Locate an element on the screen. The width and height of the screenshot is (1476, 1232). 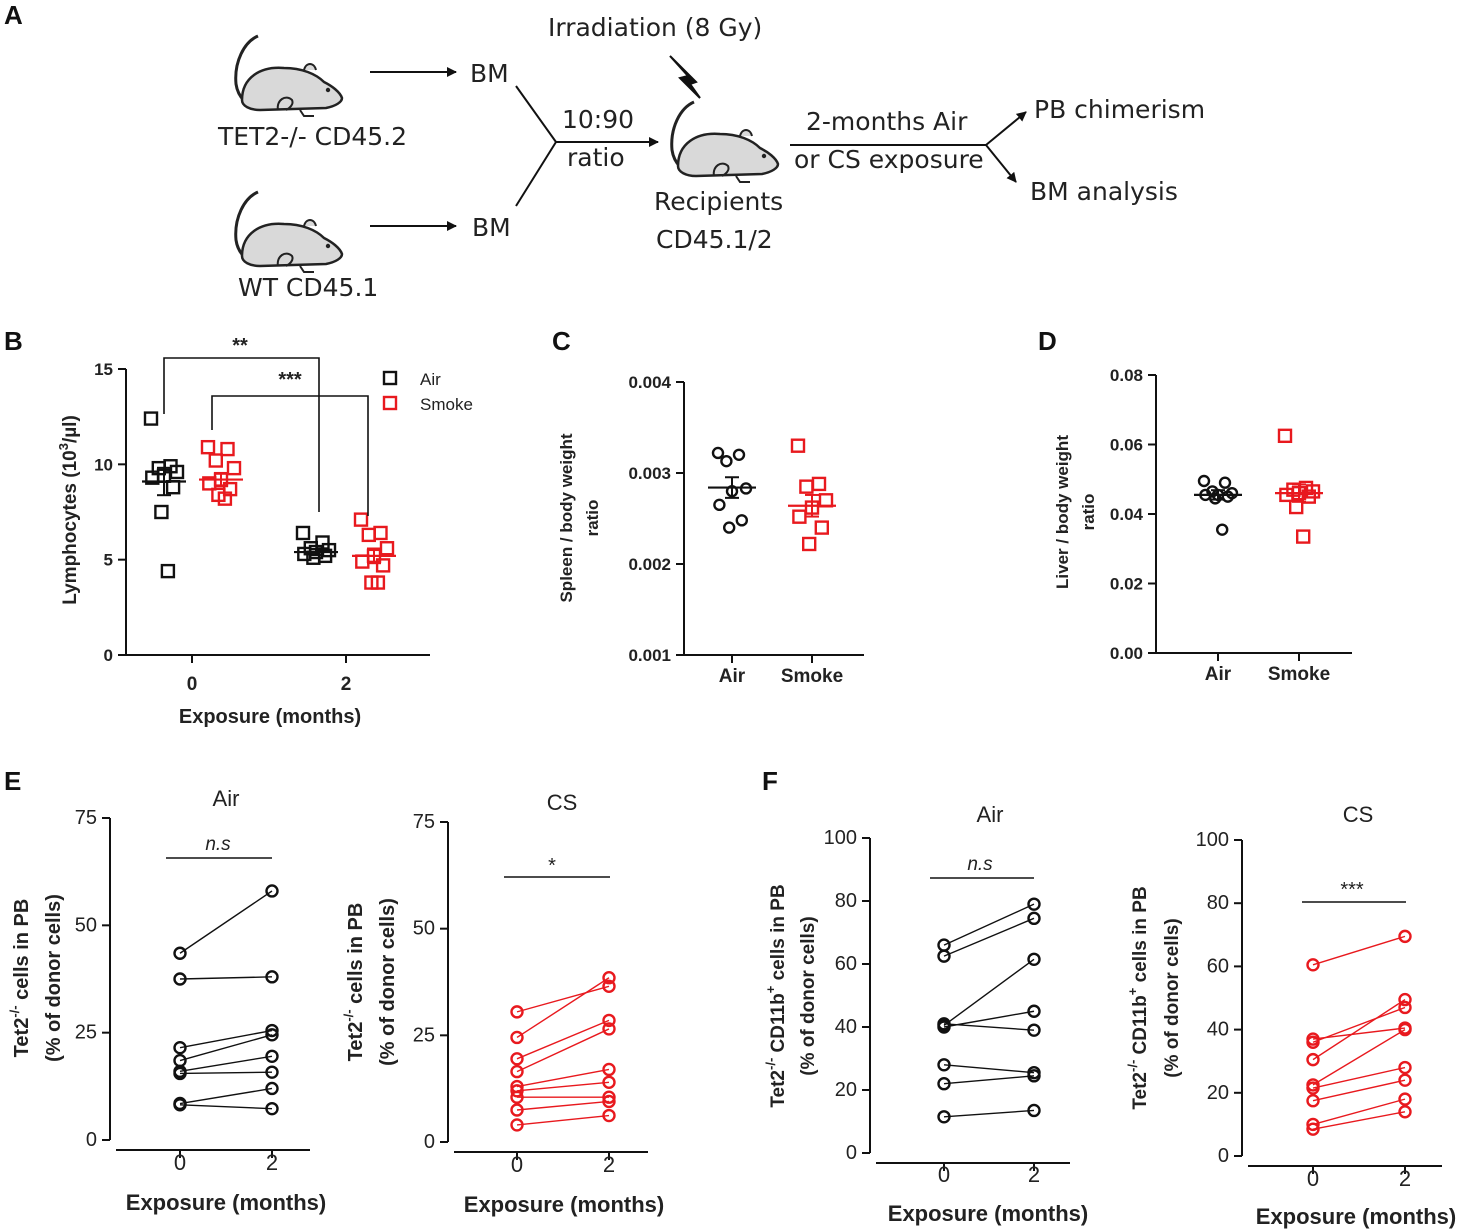
panel-b-sig-1: ** is located at coordinates (240, 346).